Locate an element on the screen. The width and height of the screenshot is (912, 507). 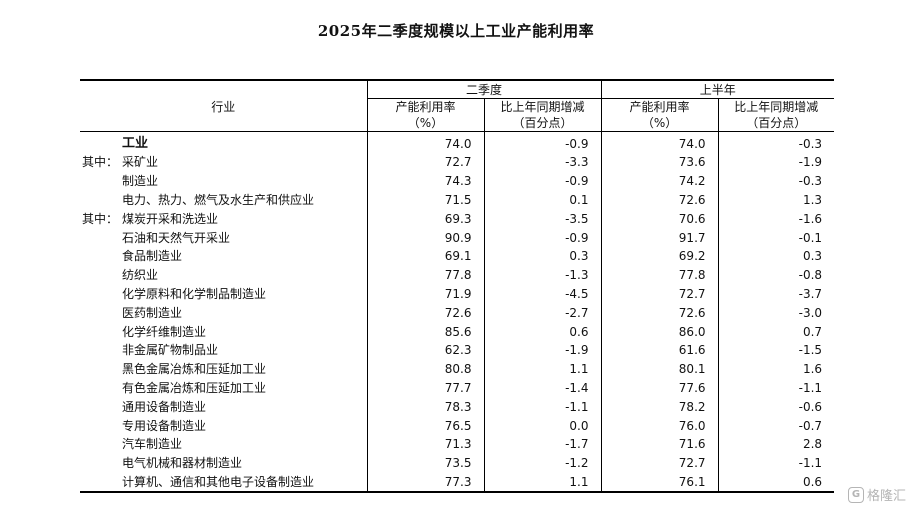
h1-change-cell: -0.7 is located at coordinates (776, 425).